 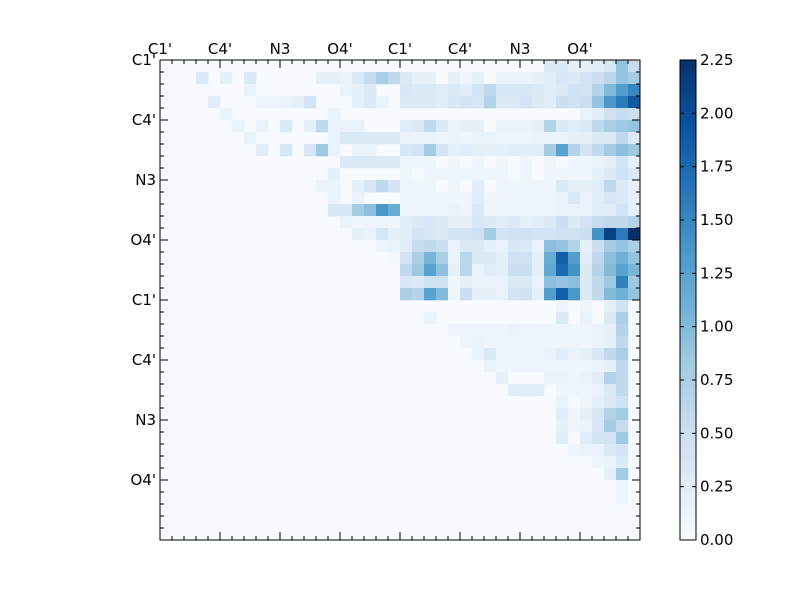 I want to click on colorbar-tick-label: 1.25, so click(x=716, y=273).